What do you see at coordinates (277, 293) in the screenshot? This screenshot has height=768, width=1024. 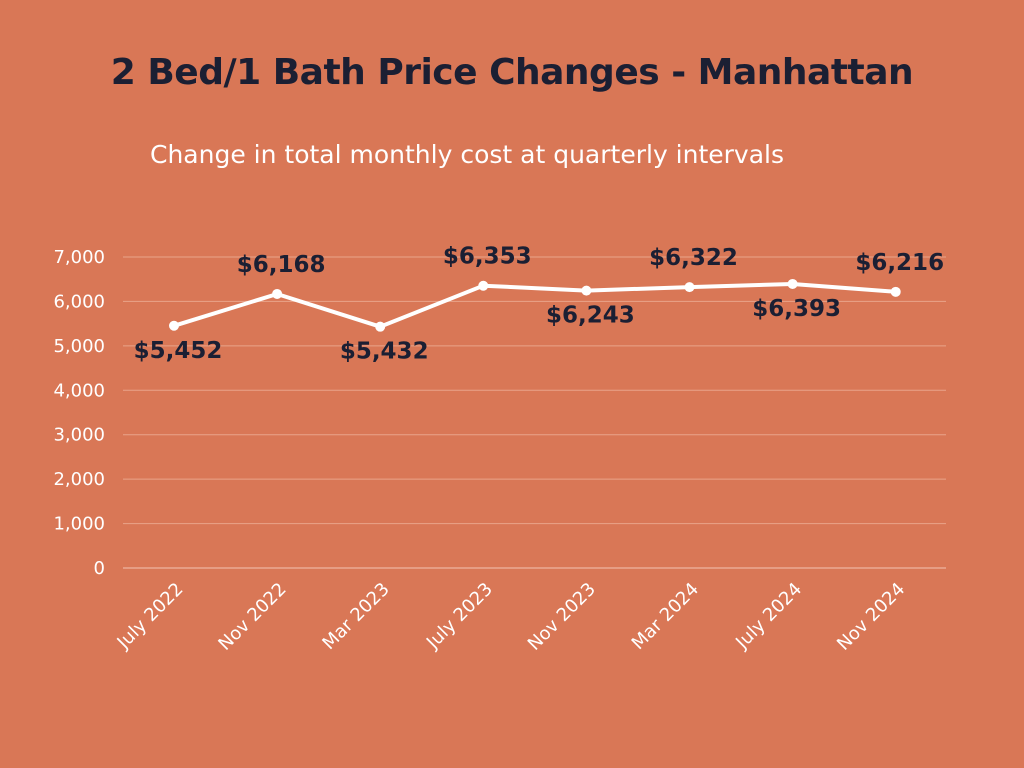 I see `data-point-nov-2022` at bounding box center [277, 293].